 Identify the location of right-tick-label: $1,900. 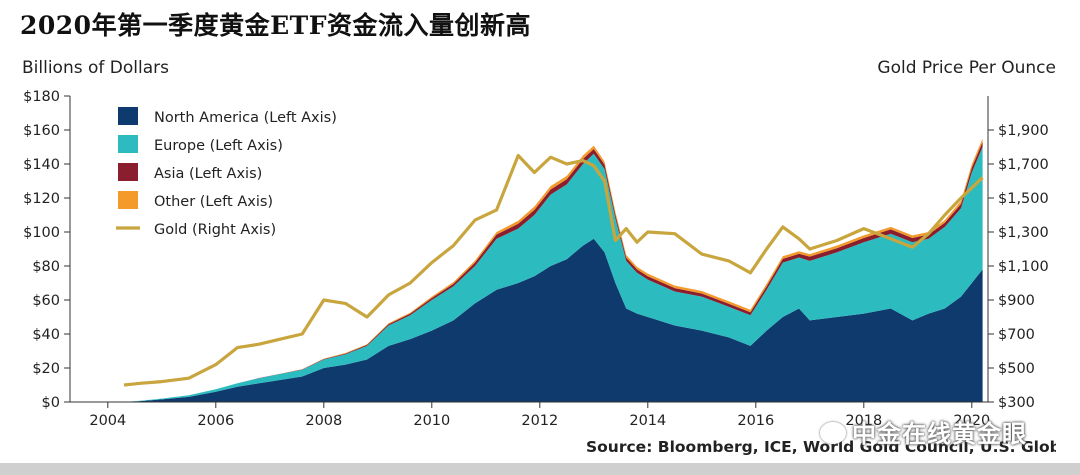
(1023, 131).